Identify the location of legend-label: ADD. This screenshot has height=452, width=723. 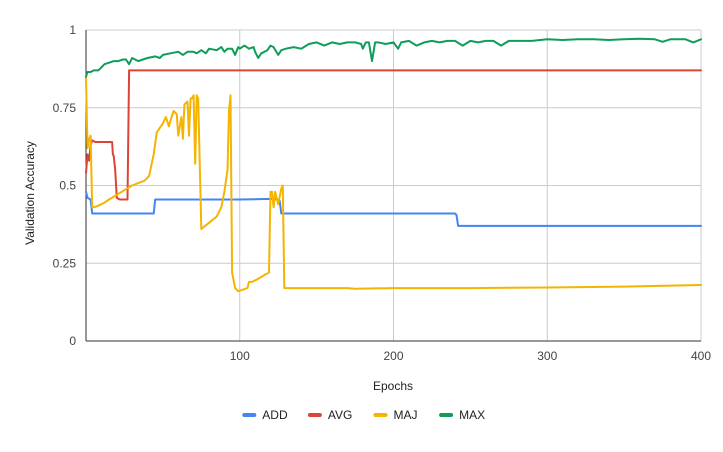
(275, 415).